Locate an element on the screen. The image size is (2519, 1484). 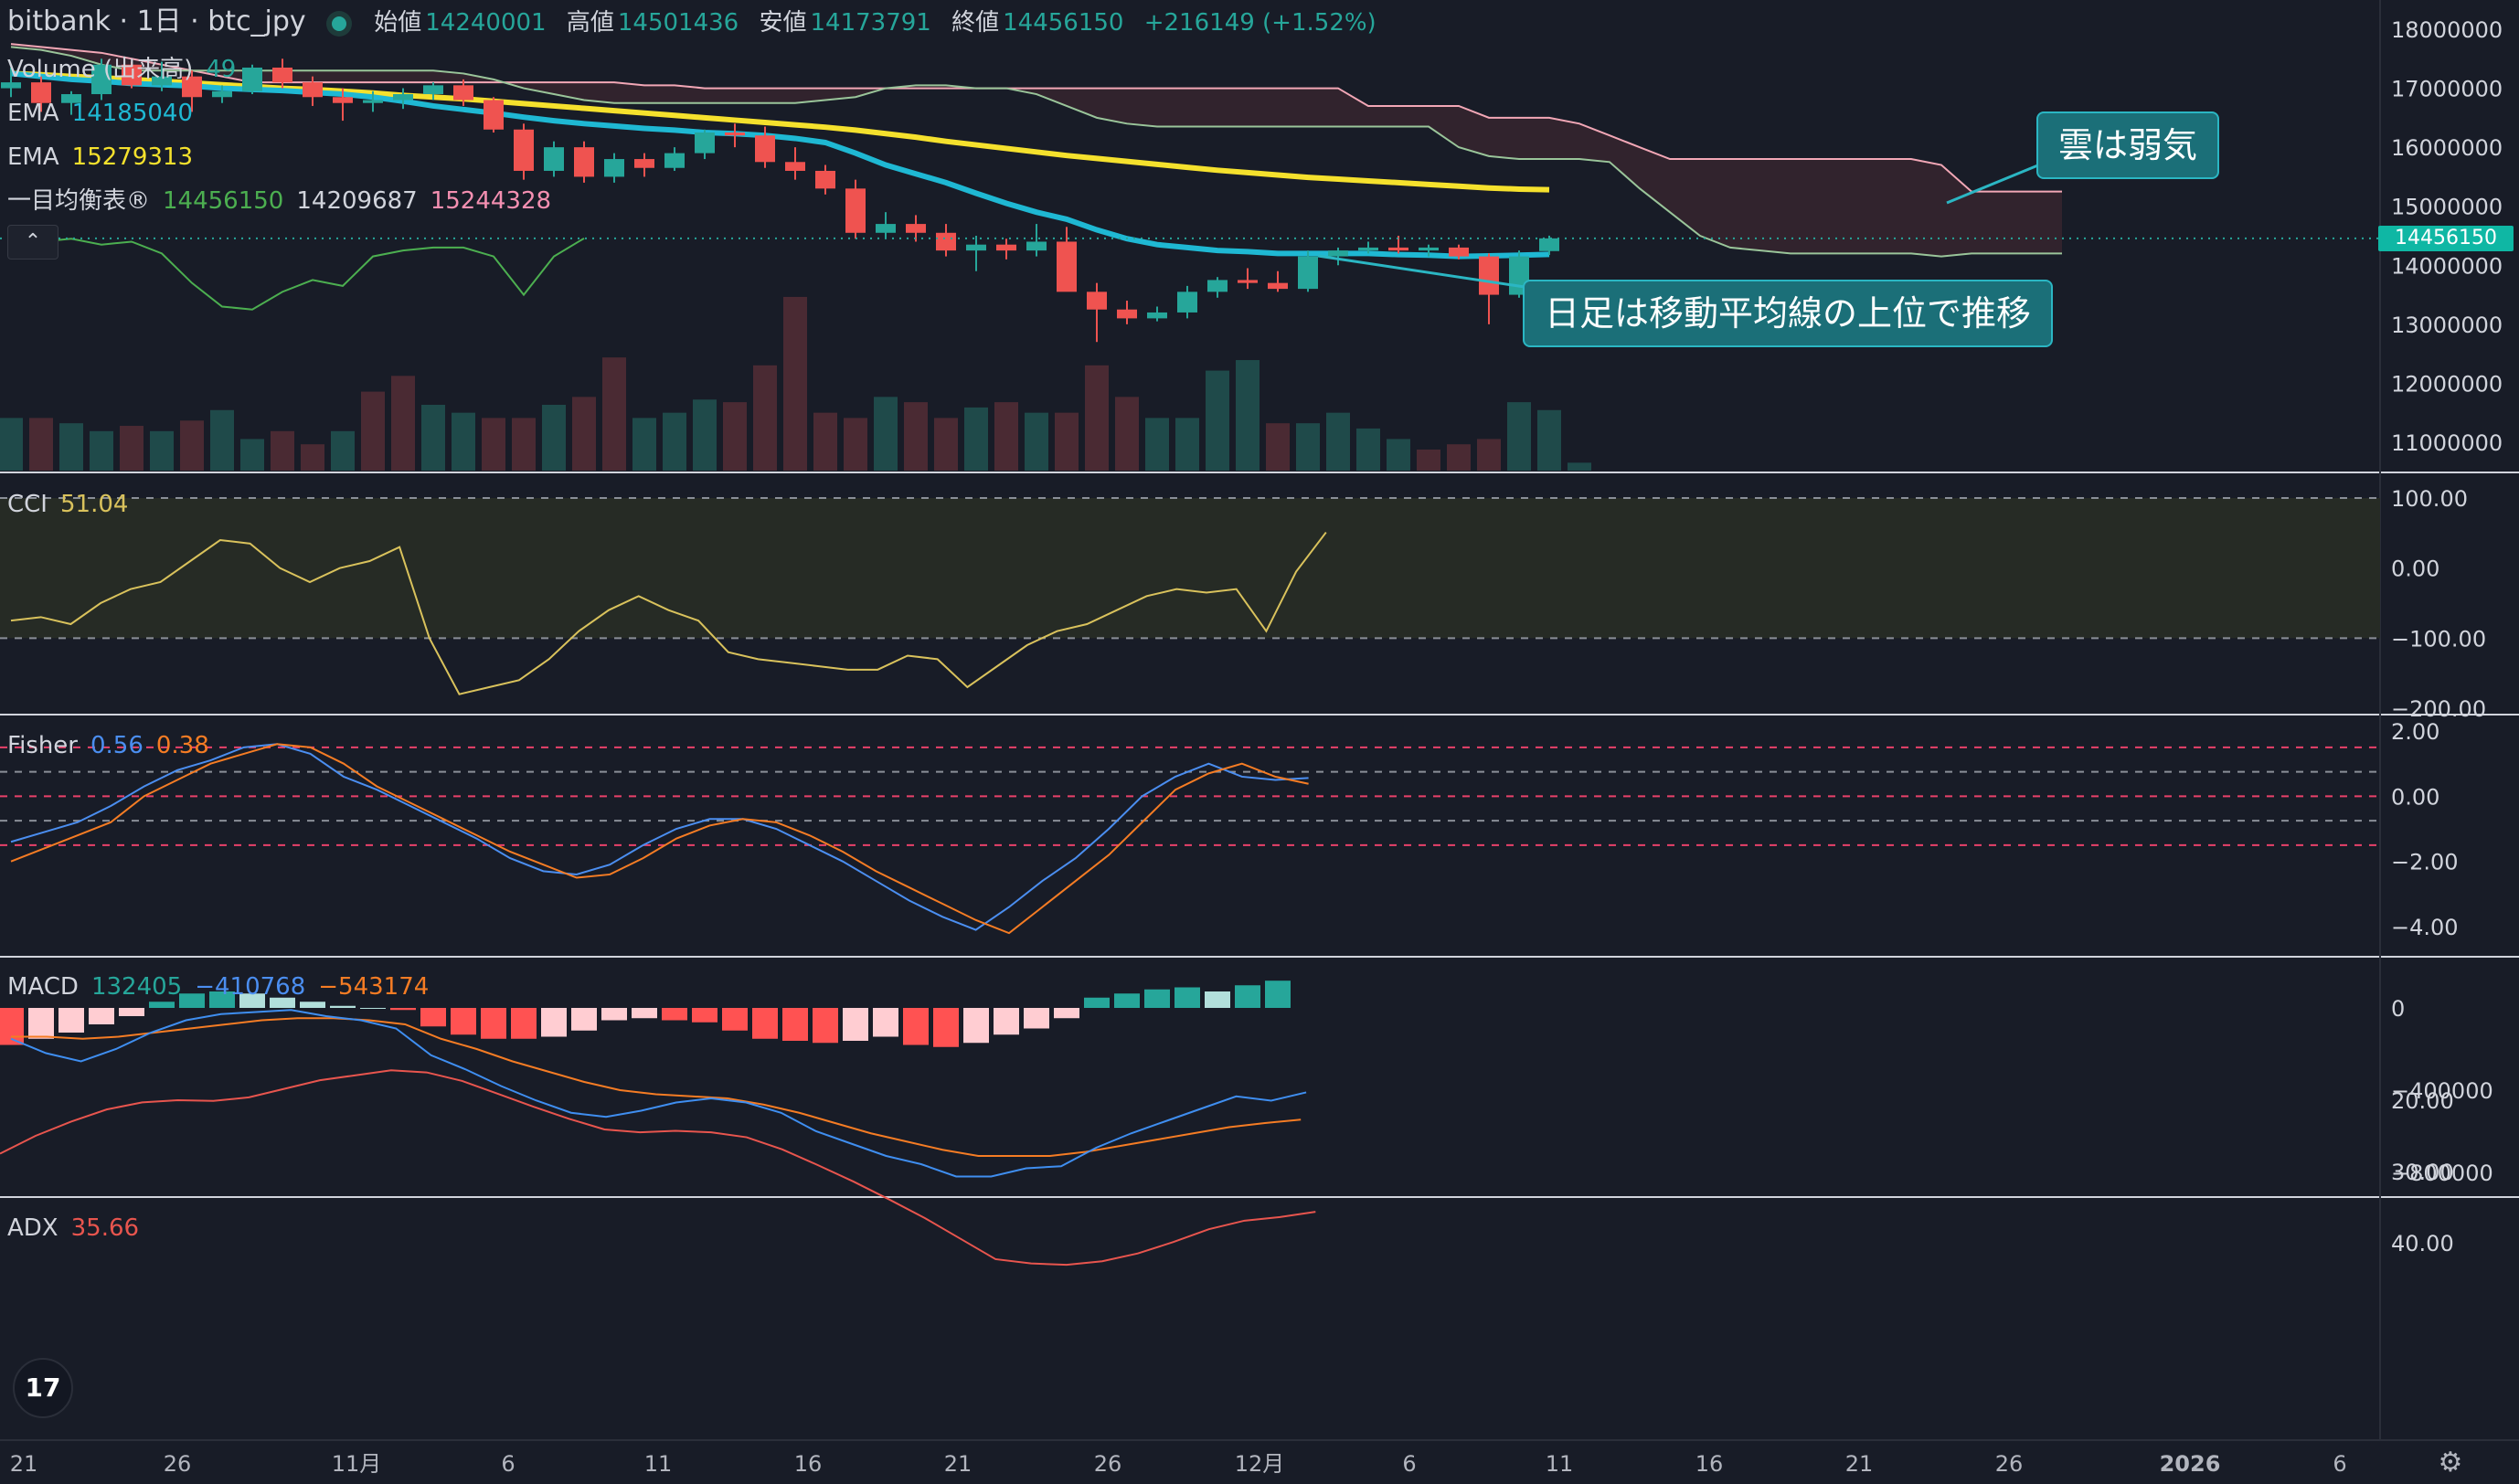
callout-above-ma: 日足は移動平均線の上位で推移 is located at coordinates (1788, 313).